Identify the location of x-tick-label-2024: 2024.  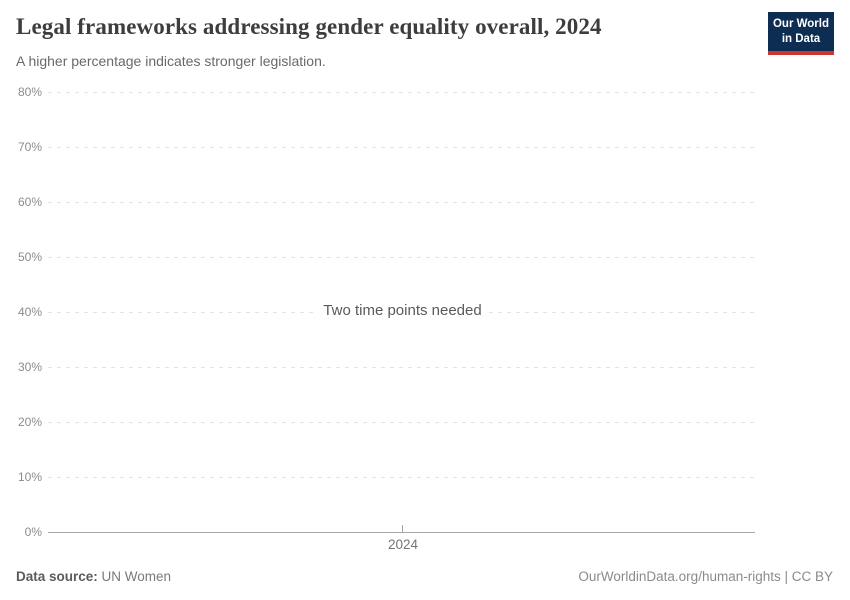
(403, 544).